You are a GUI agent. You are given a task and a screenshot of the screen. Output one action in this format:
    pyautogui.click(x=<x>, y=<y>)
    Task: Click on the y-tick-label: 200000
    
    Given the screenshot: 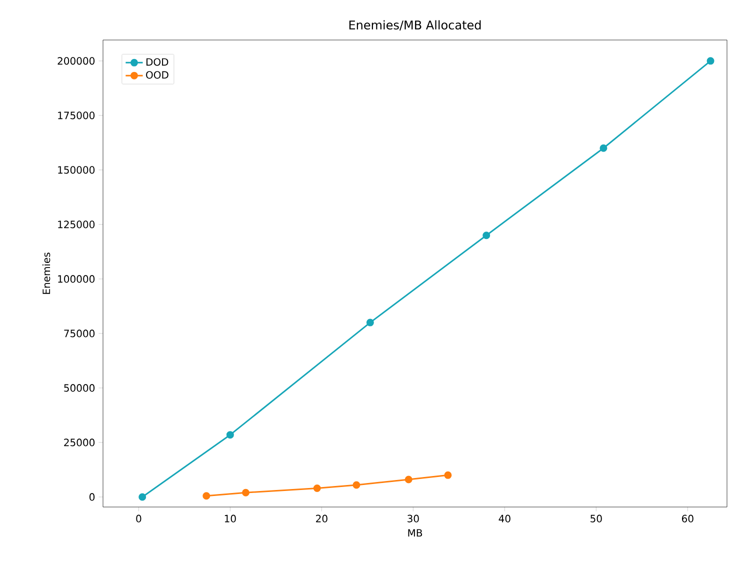 What is the action you would take?
    pyautogui.click(x=76, y=61)
    